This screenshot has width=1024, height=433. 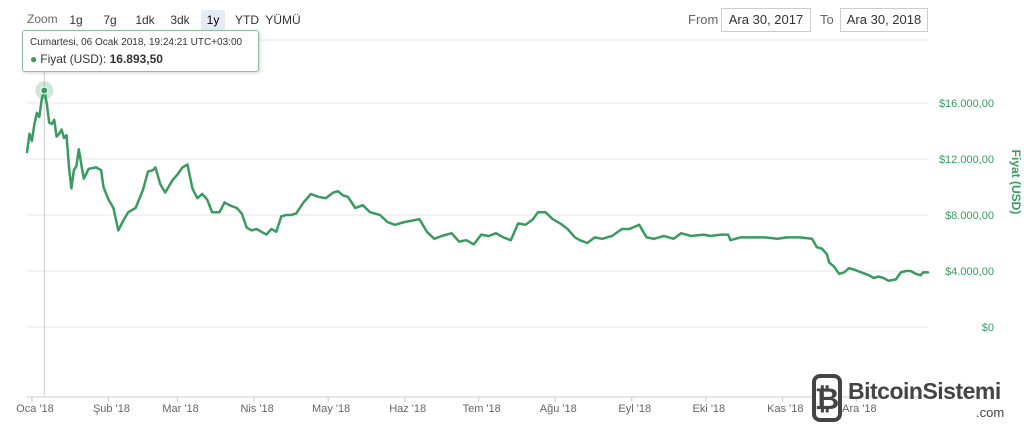 What do you see at coordinates (136, 59) in the screenshot?
I see `tooltip-value: 16.893,50` at bounding box center [136, 59].